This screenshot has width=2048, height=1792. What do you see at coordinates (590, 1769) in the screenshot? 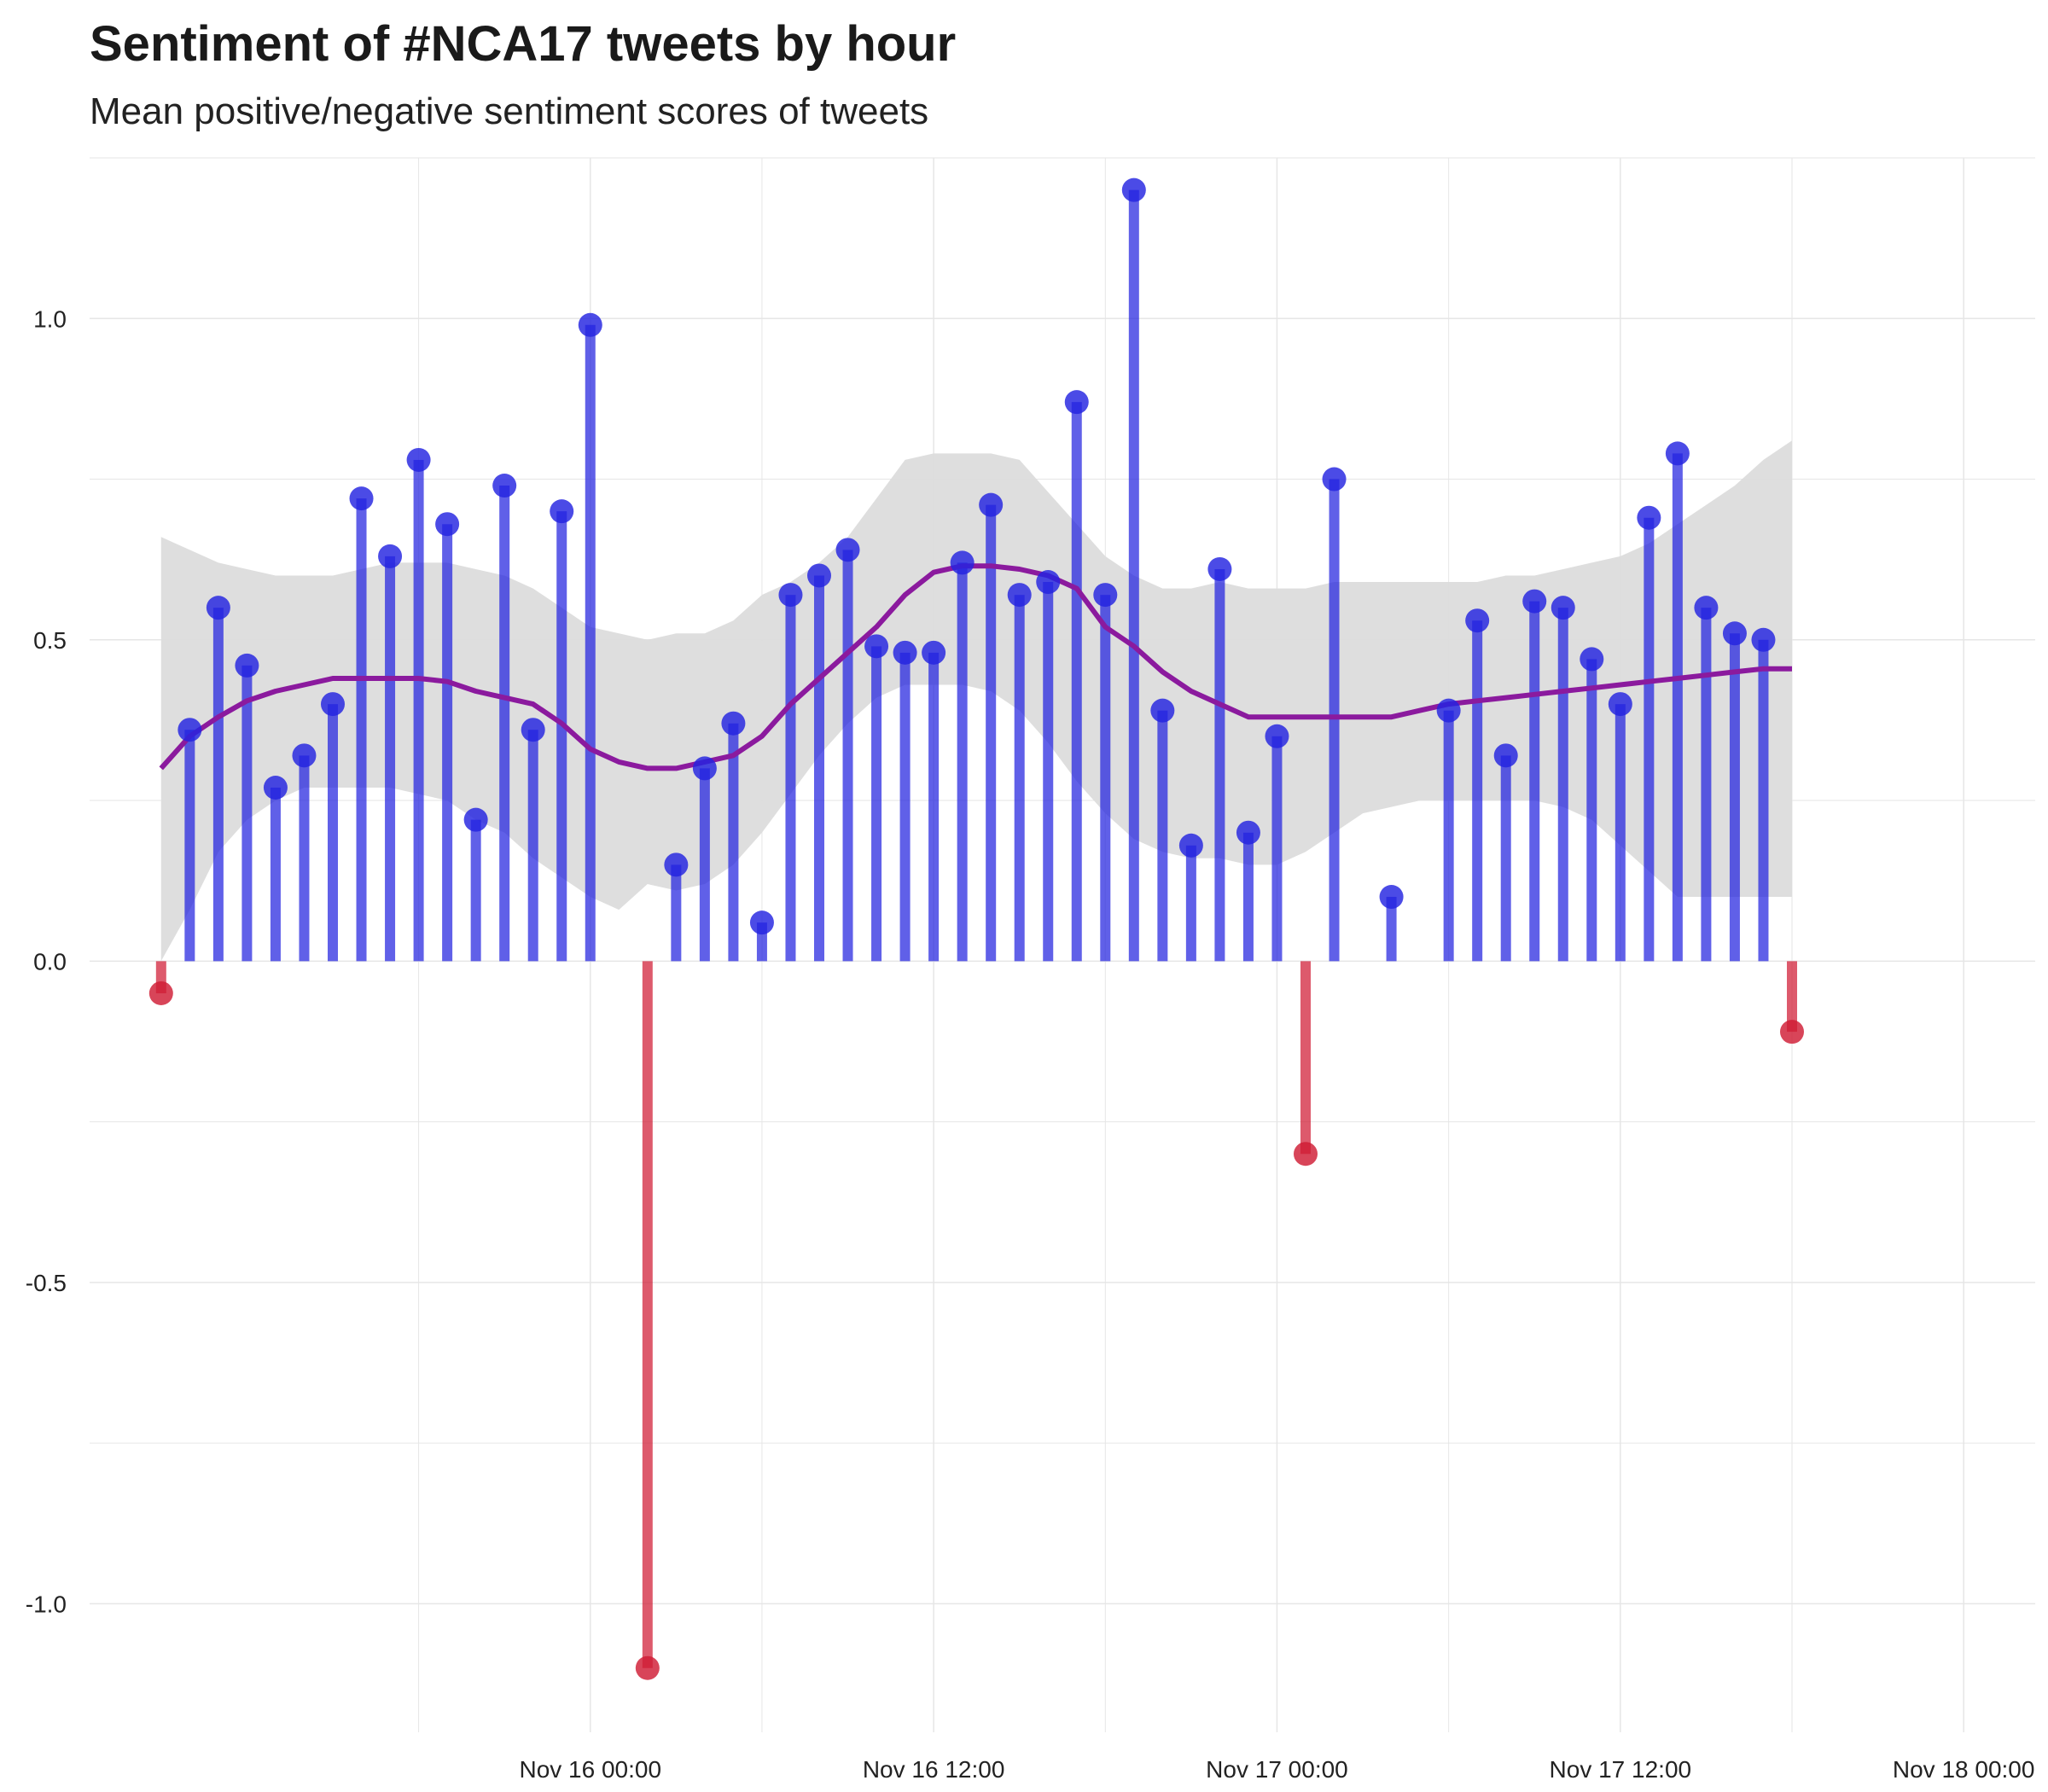
I see `x-tick-label: Nov 16 00:00` at bounding box center [590, 1769].